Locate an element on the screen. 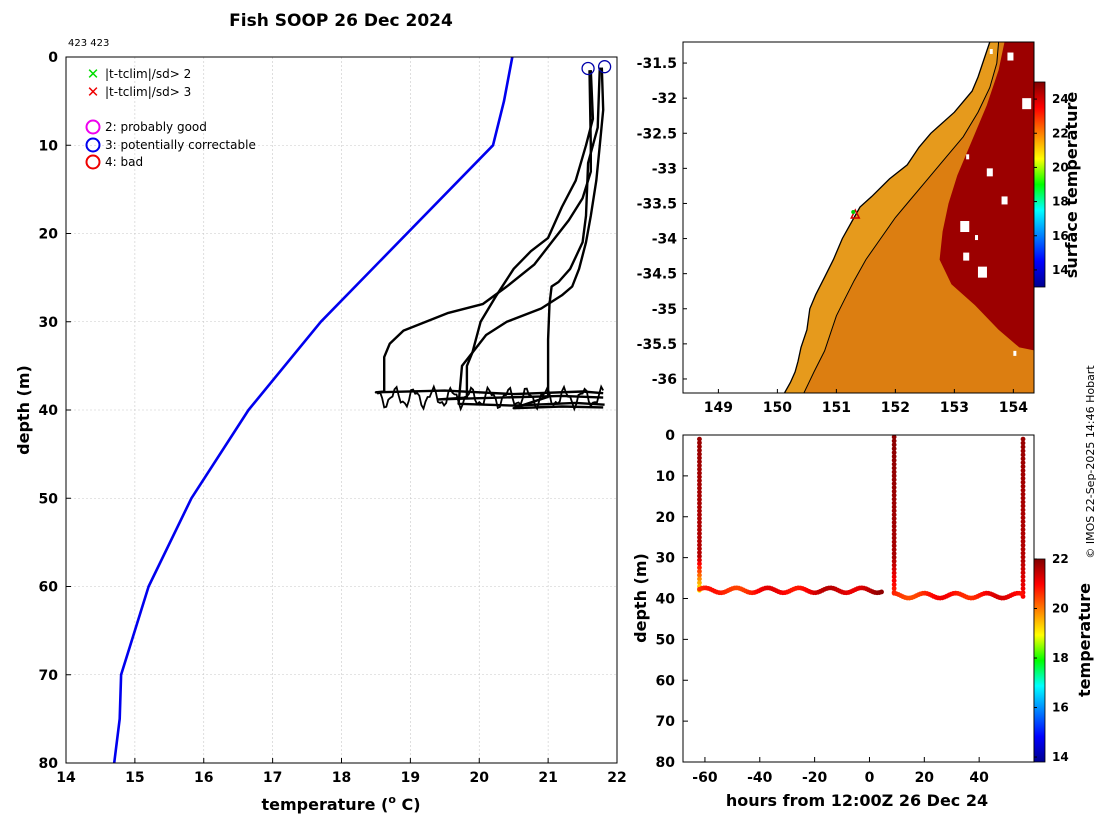  track-x-tick-label: -40 is located at coordinates (760, 778).